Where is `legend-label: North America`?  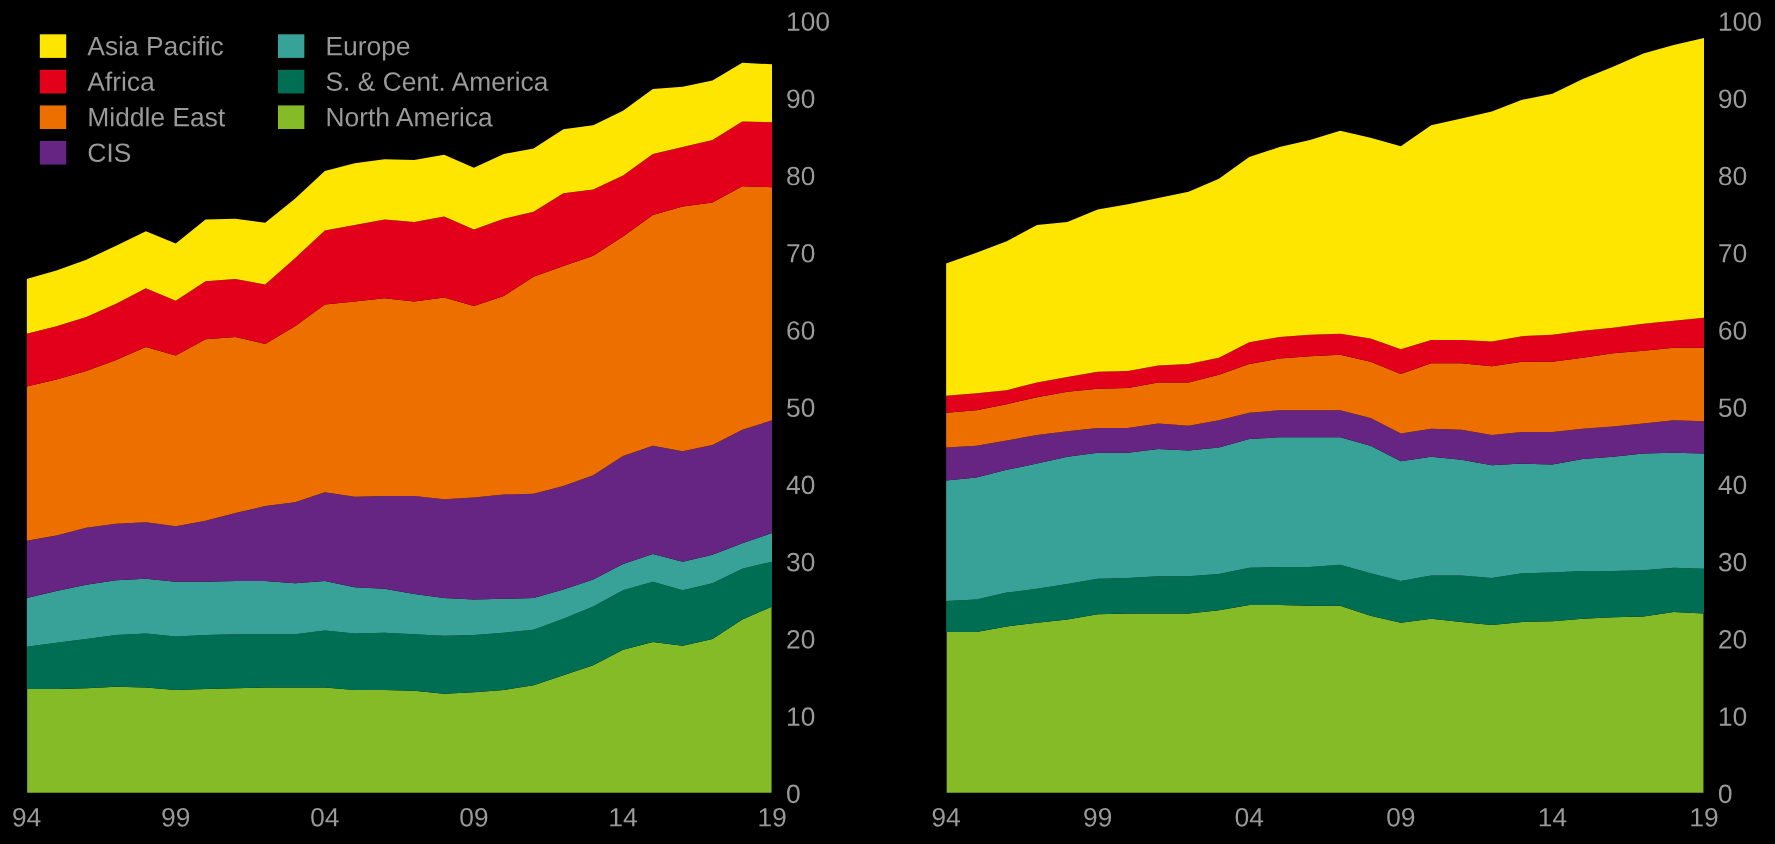 legend-label: North America is located at coordinates (410, 117).